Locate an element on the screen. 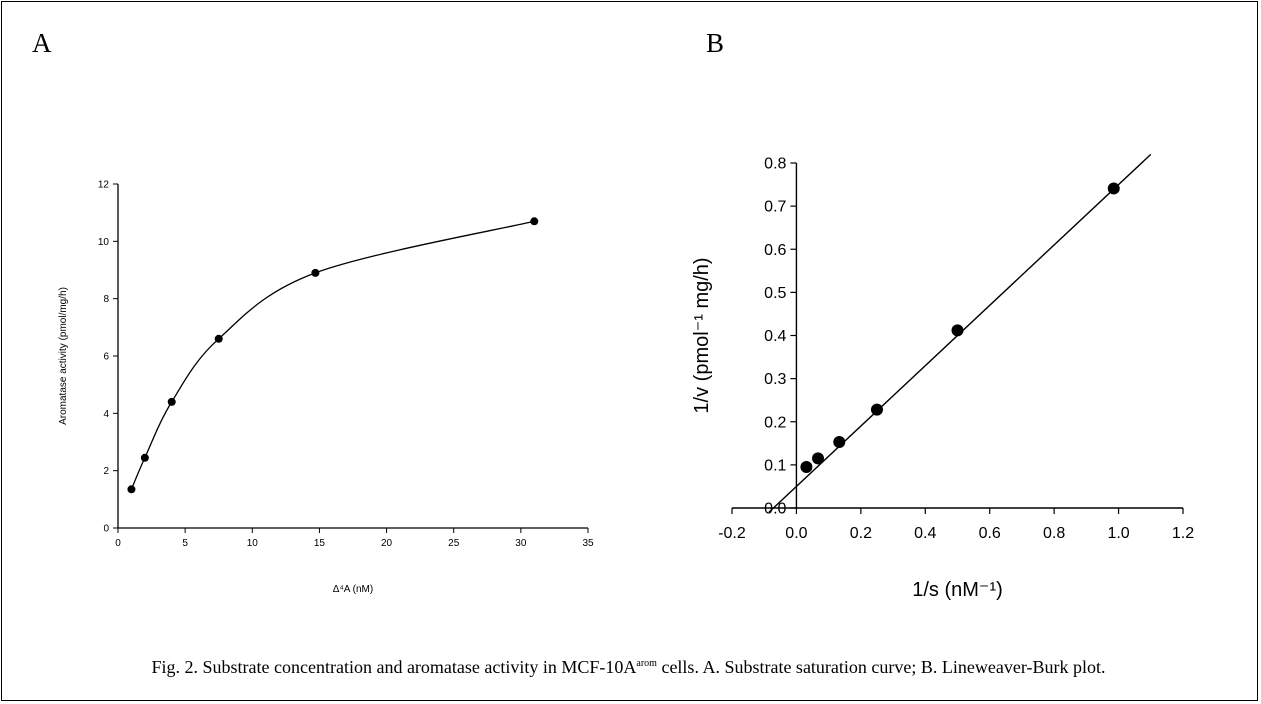 The height and width of the screenshot is (704, 1261). y-axis-label: 1/v (pmol⁻¹ mg/h) is located at coordinates (702, 335).